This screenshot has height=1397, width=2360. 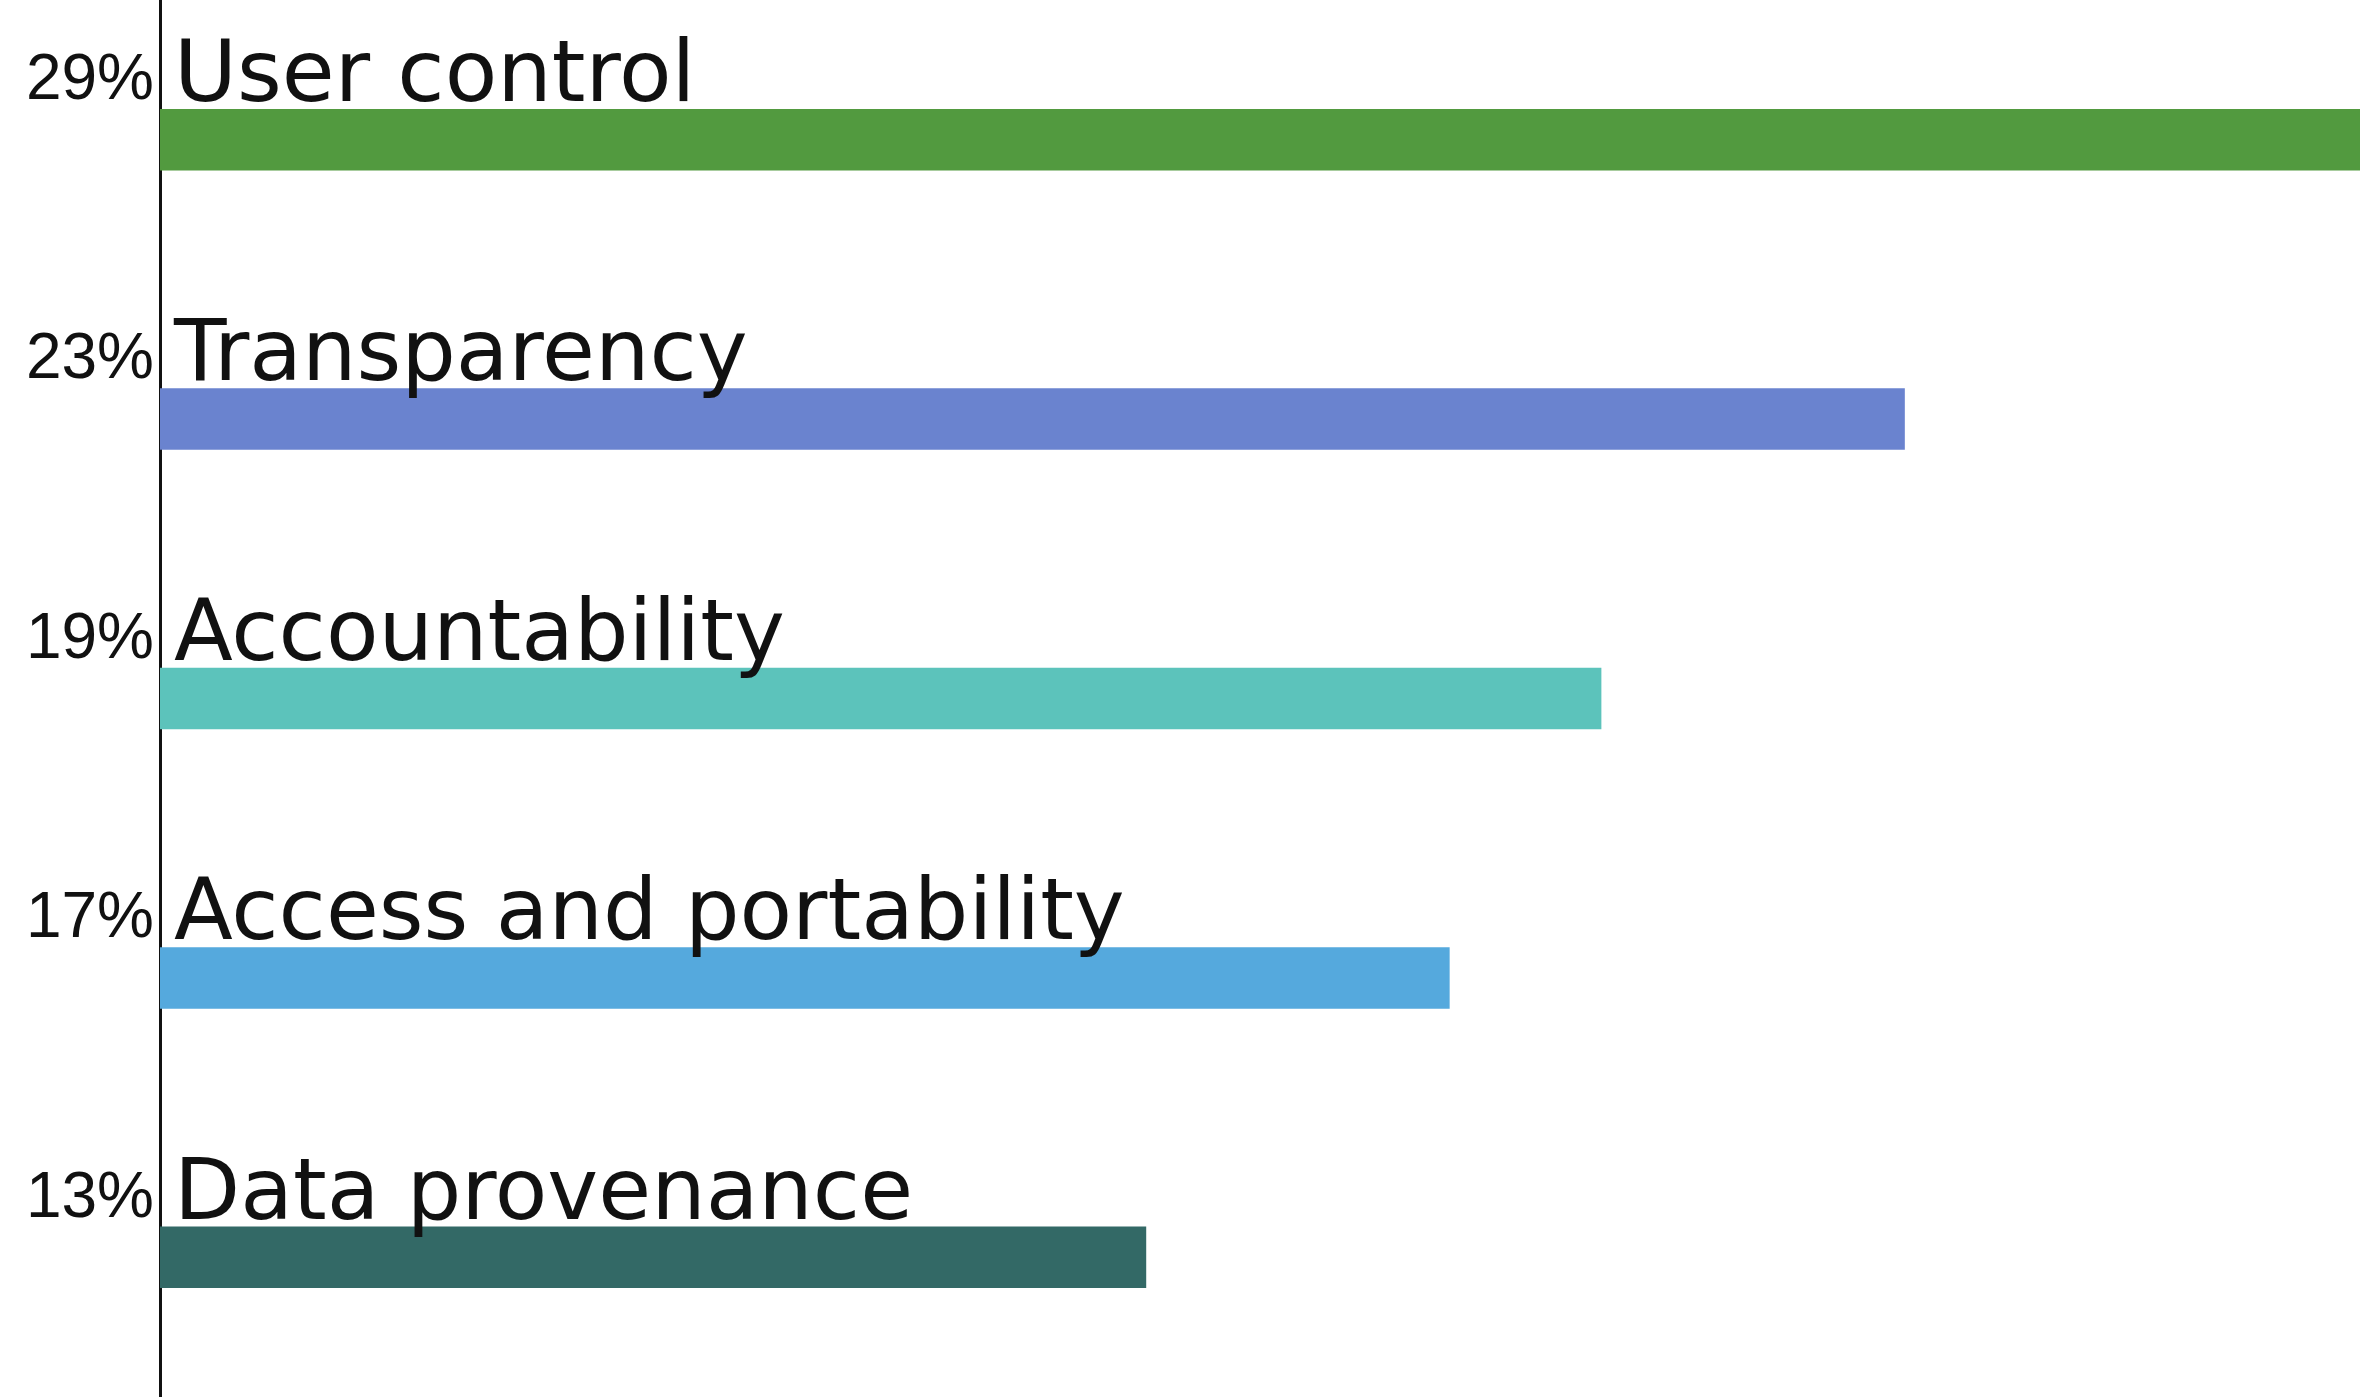 I want to click on y-tick-label: Accountability, so click(x=479, y=629).